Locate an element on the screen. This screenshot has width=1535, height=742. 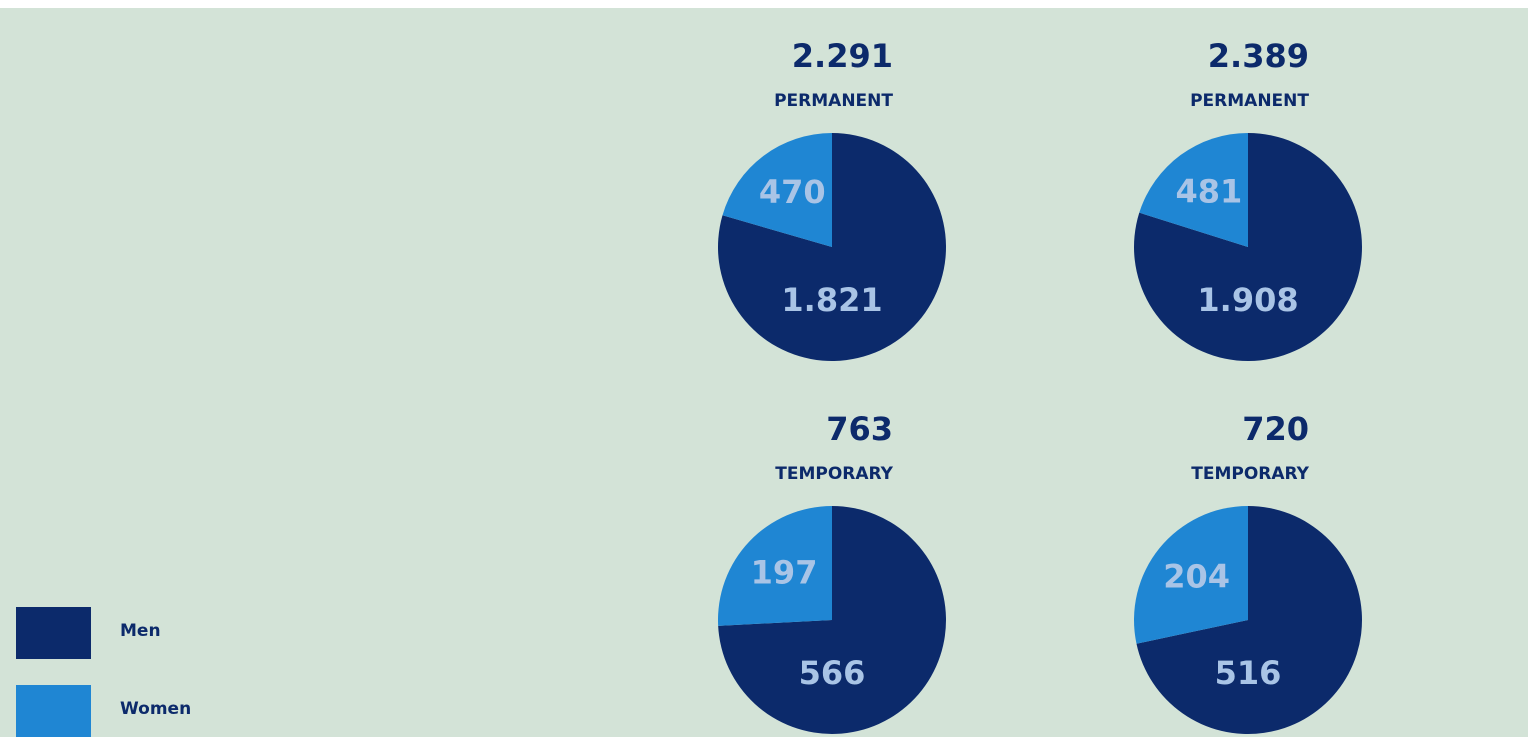
legend-label: Men is located at coordinates (140, 631).